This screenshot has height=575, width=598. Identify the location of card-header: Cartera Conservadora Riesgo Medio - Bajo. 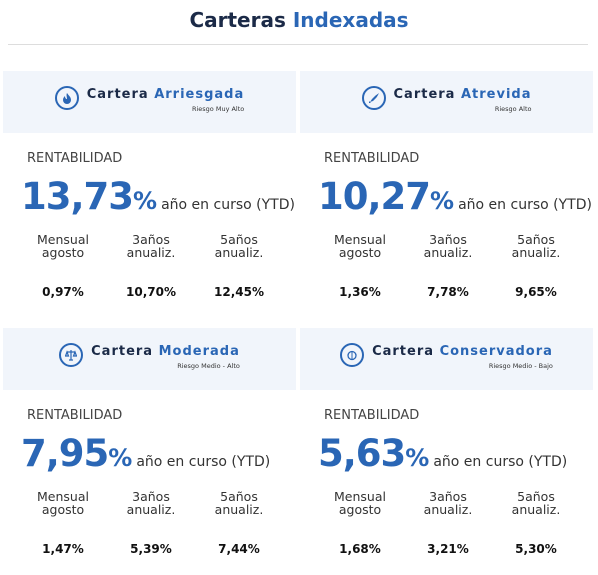
(446, 359).